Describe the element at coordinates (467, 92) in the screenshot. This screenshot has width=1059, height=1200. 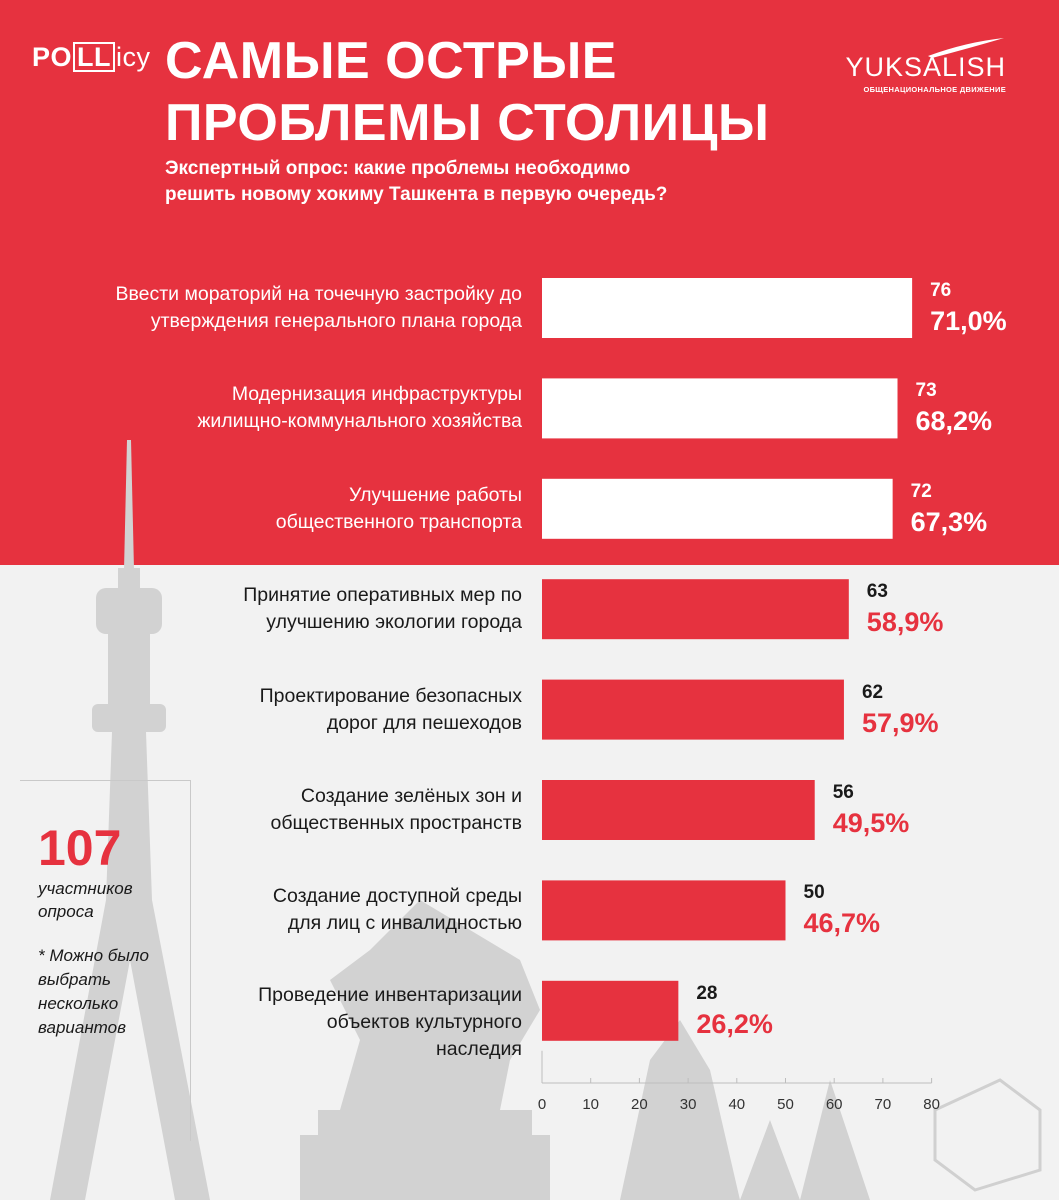
I see `page-title: САМЫЕ ОСТРЫЕ ПРОБЛЕМЫ СТОЛИЦЫ` at that location.